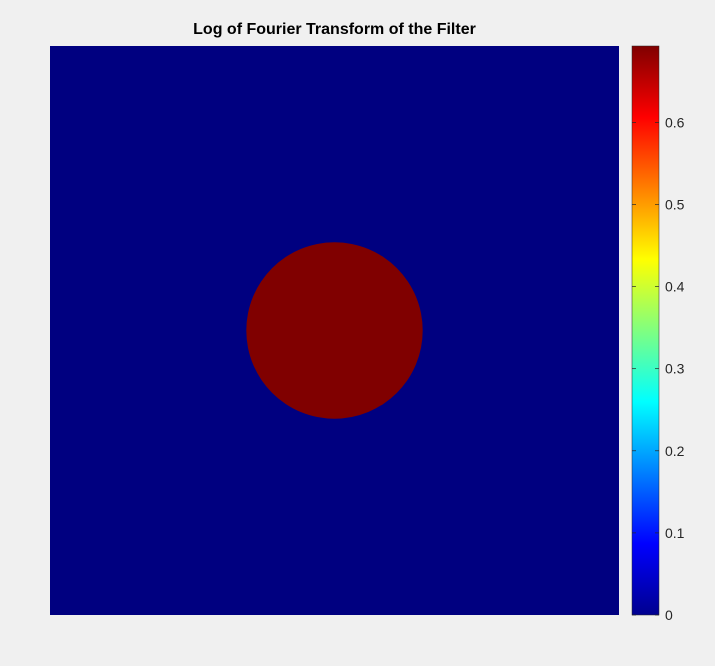  Describe the element at coordinates (675, 533) in the screenshot. I see `colorbar-tick-label: 0.1` at that location.